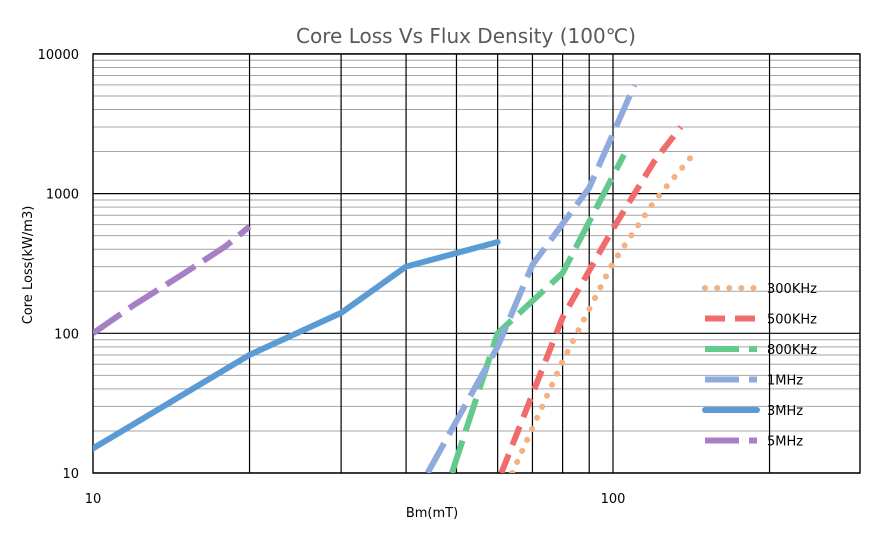 The height and width of the screenshot is (538, 893). I want to click on chart-title: Core Loss Vs Flux Density (100℃), so click(466, 36).